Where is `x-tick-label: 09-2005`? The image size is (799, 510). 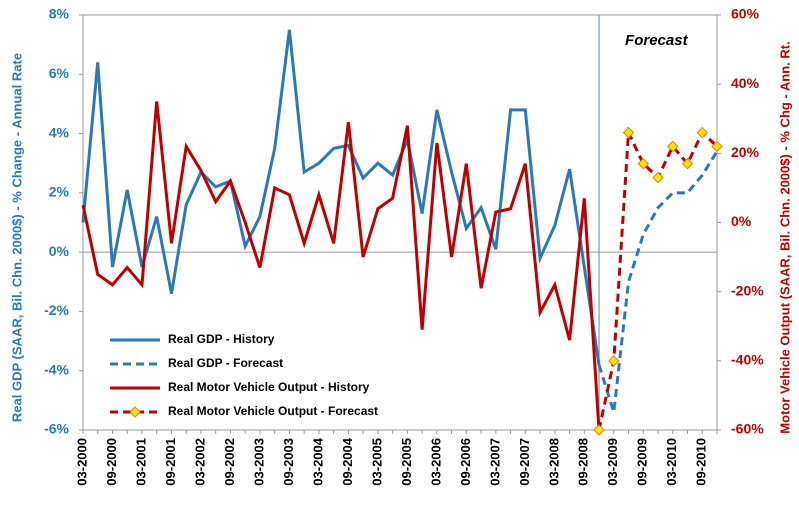
x-tick-label: 09-2005 is located at coordinates (406, 462).